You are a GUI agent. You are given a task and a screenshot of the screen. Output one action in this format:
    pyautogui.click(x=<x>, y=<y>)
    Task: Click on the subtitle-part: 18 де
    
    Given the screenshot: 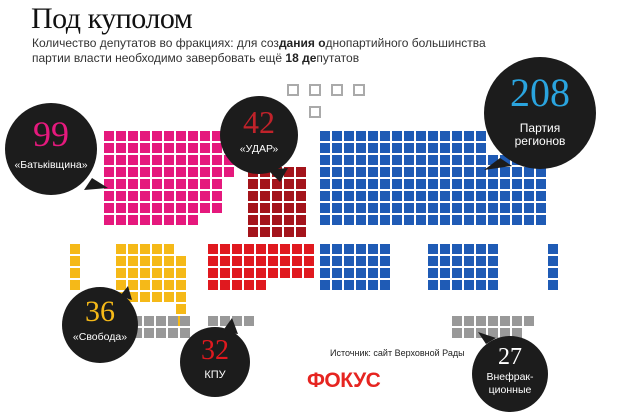 What is the action you would take?
    pyautogui.click(x=301, y=58)
    